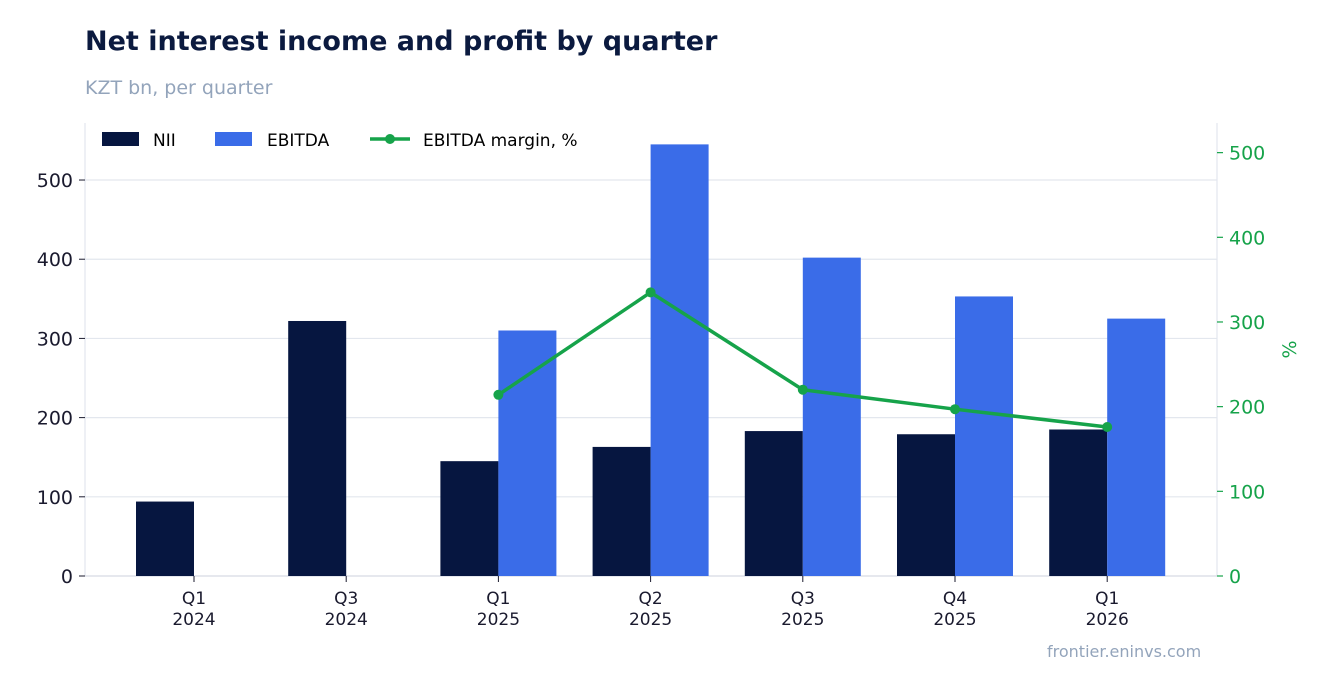 Image resolution: width=1329 pixels, height=693 pixels. What do you see at coordinates (650, 599) in the screenshot?
I see `x-tick-label: Q2` at bounding box center [650, 599].